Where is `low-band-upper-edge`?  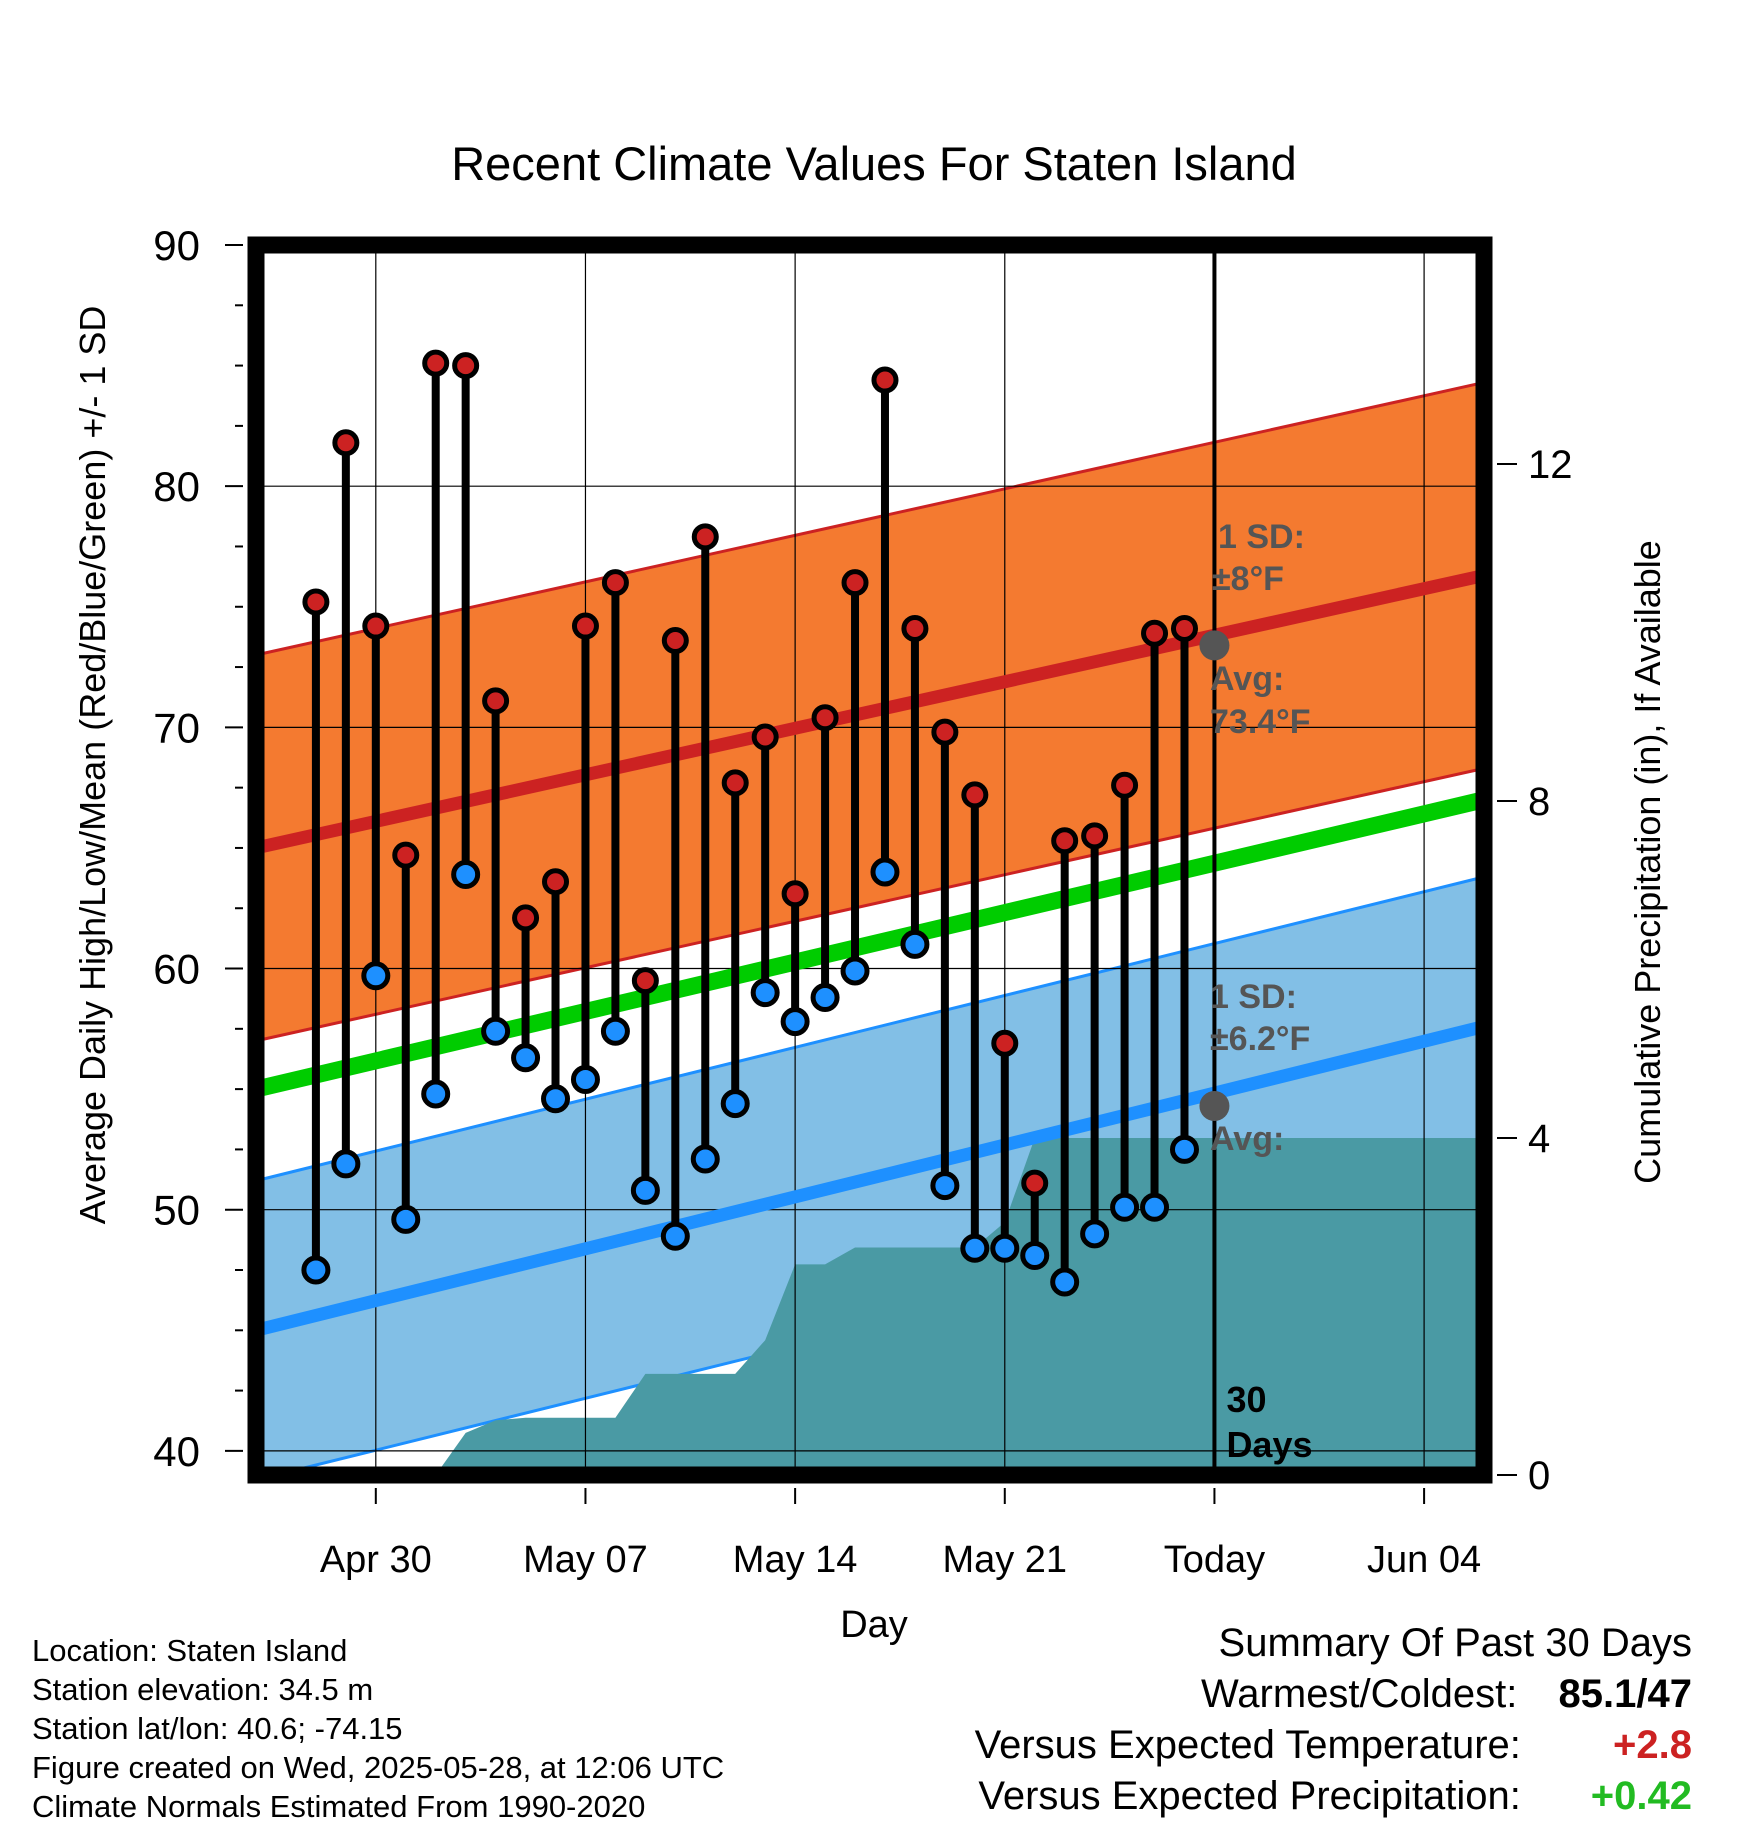
low-band-upper-edge is located at coordinates (870, 1029).